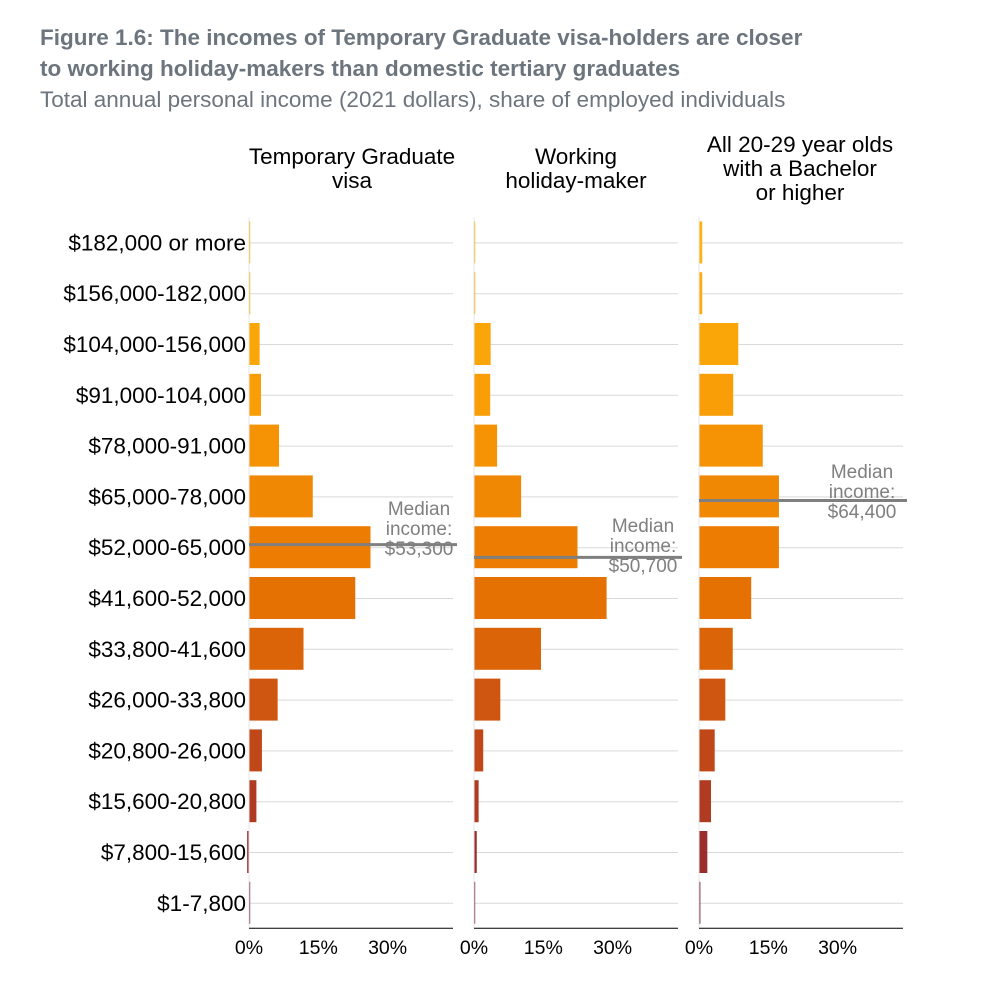 The width and height of the screenshot is (988, 986). Describe the element at coordinates (167, 700) in the screenshot. I see `category-label: $26,000-33,800` at that location.